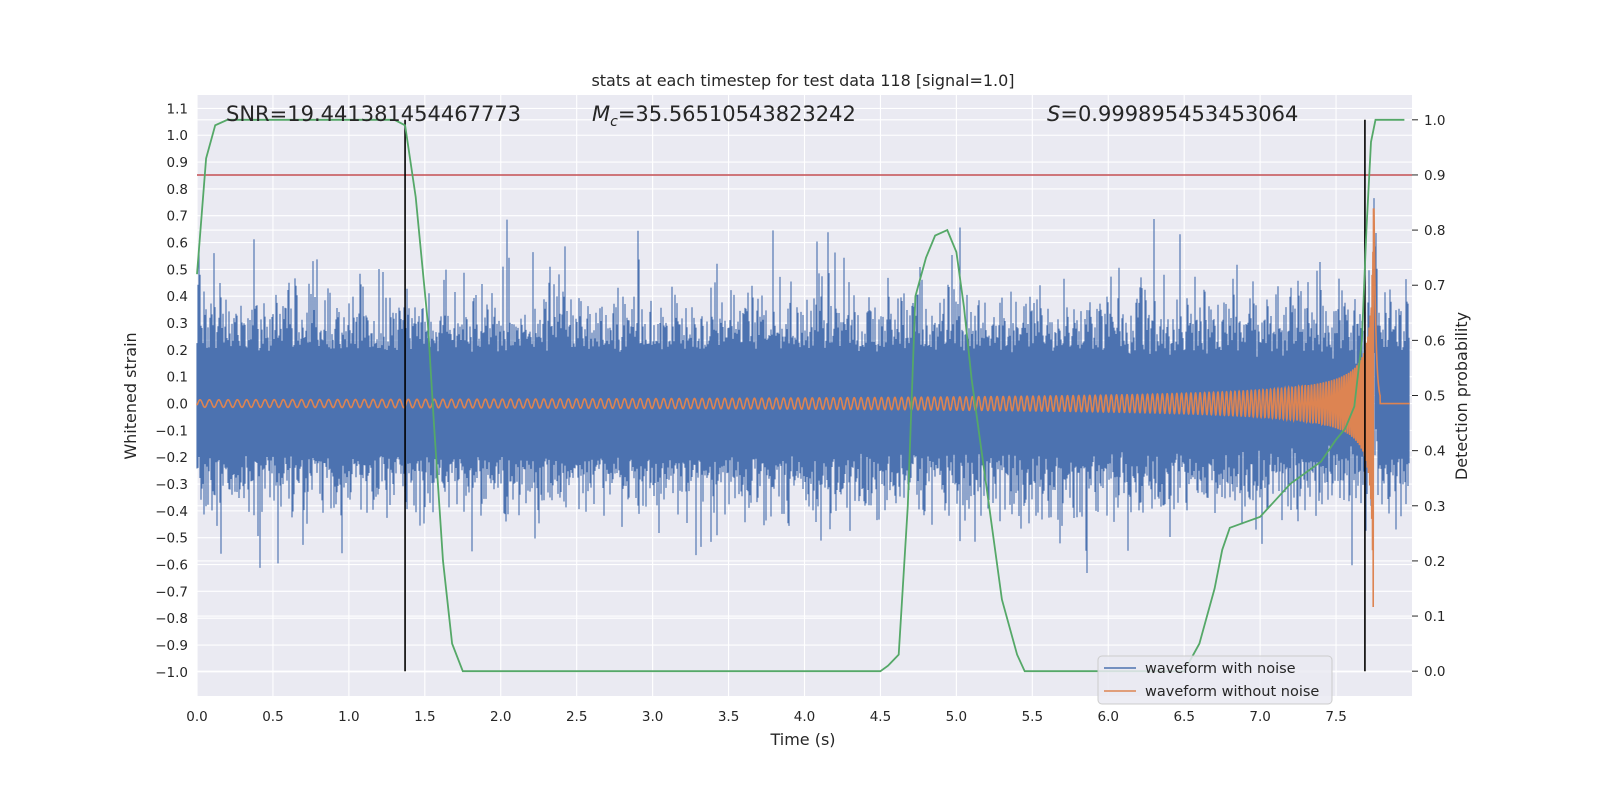 Image resolution: width=1600 pixels, height=800 pixels. What do you see at coordinates (1434, 341) in the screenshot?
I see `y-right-tick-label: 0.6` at bounding box center [1434, 341].